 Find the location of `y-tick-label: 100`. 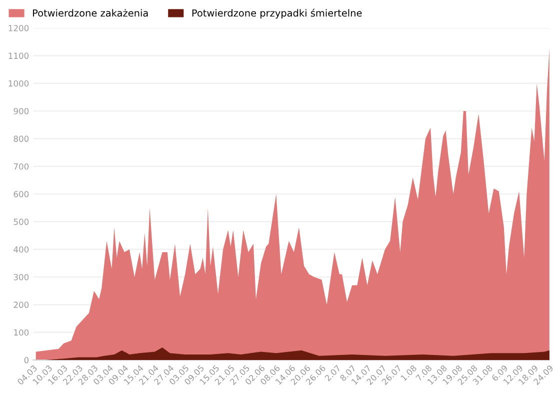

y-tick-label: 100 is located at coordinates (21, 332).